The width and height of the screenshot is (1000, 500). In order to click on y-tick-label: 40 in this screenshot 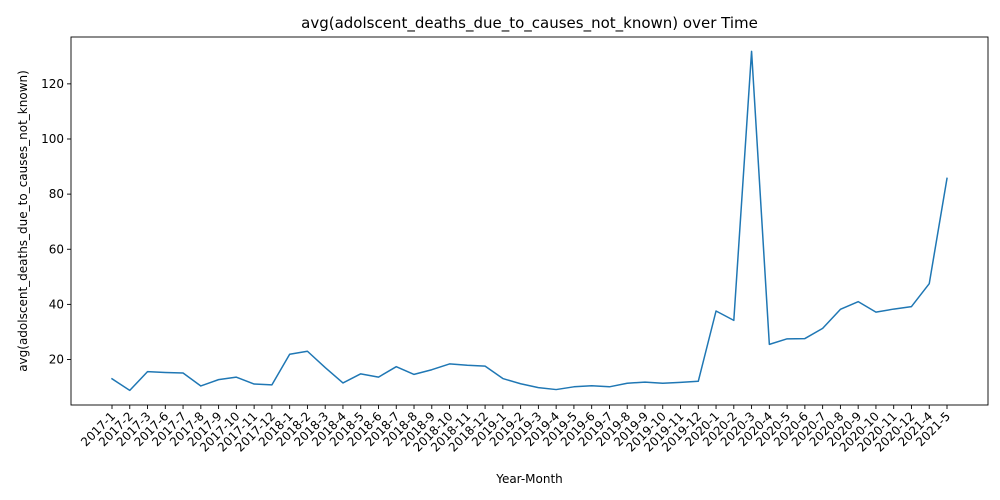, I will do `click(56, 304)`.